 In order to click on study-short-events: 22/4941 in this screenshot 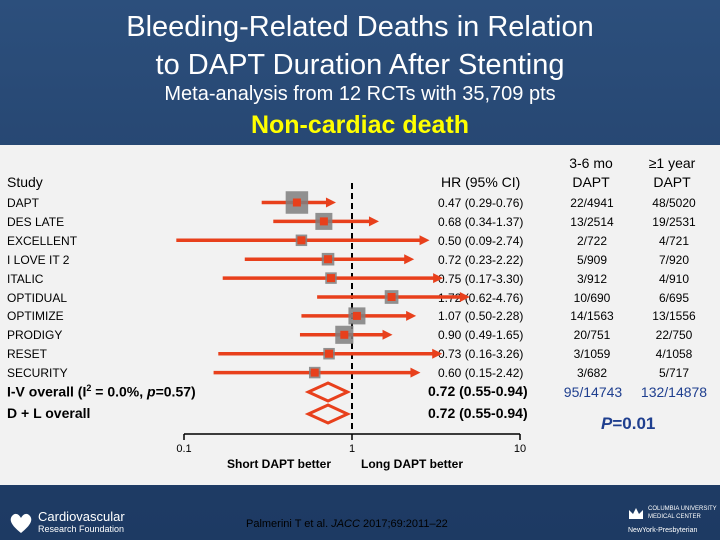, I will do `click(592, 203)`.